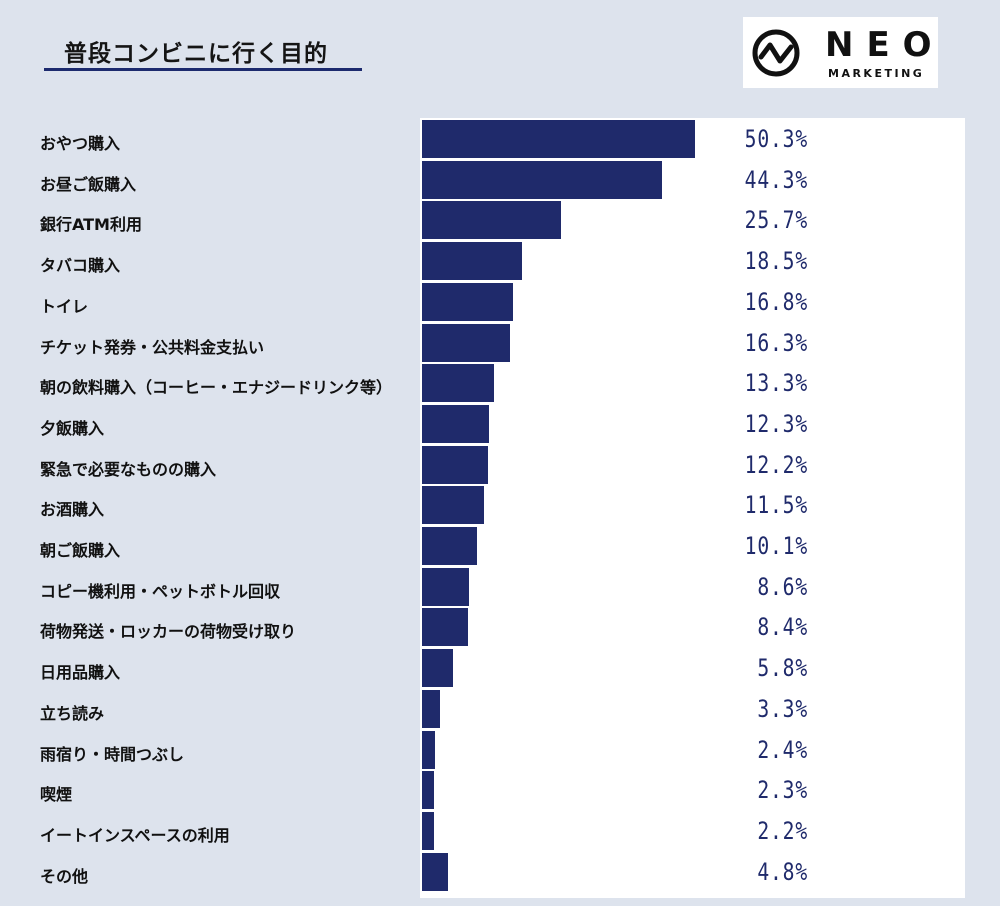  What do you see at coordinates (776, 546) in the screenshot?
I see `value-label: 10.1%` at bounding box center [776, 546].